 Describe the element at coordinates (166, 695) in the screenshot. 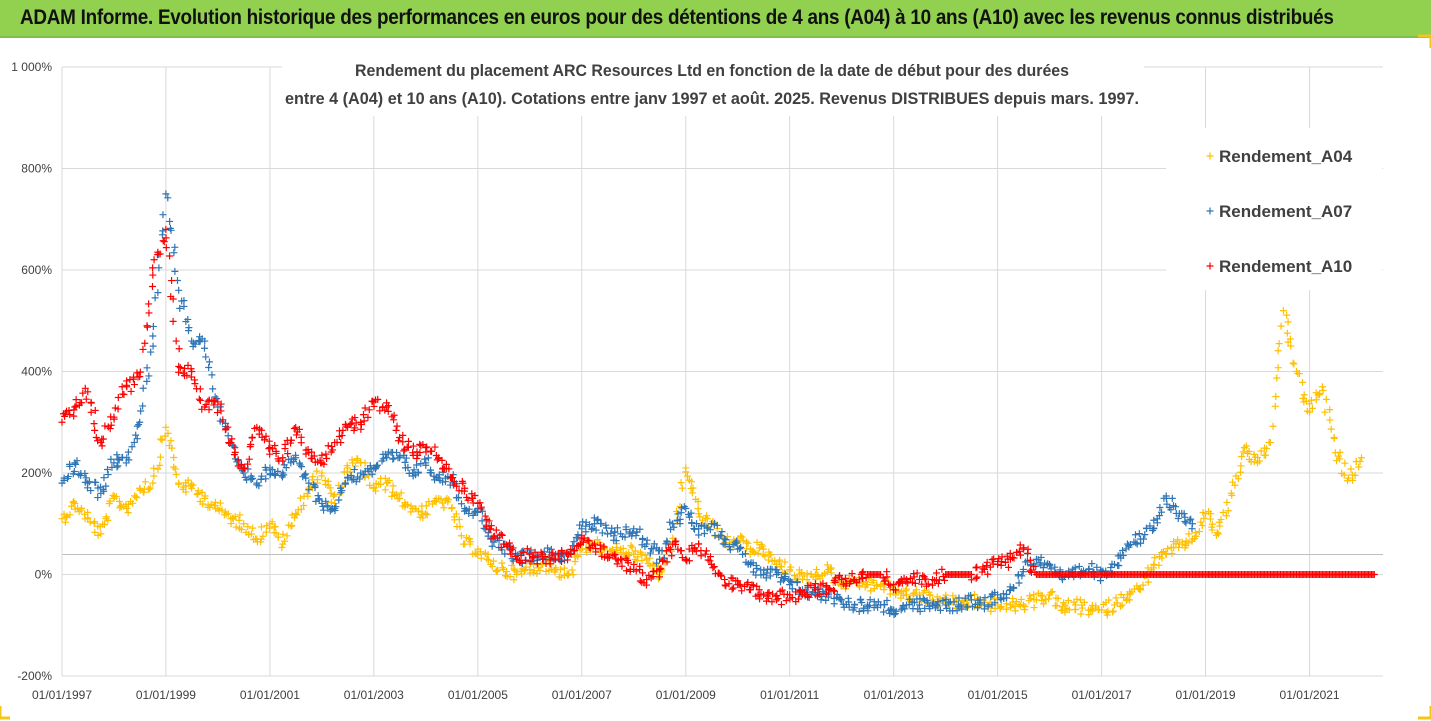

I see `x-tick-label: 01/01/1999` at that location.